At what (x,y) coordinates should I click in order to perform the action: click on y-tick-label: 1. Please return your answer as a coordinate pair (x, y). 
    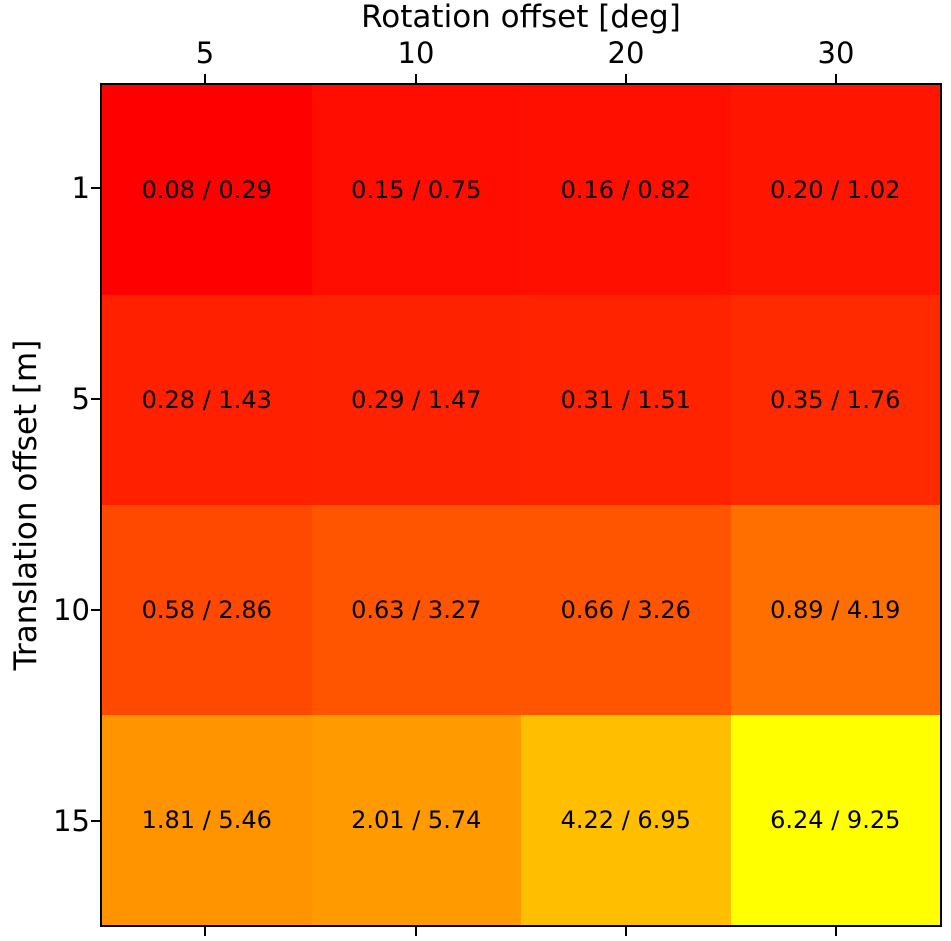
    Looking at the image, I should click on (80, 188).